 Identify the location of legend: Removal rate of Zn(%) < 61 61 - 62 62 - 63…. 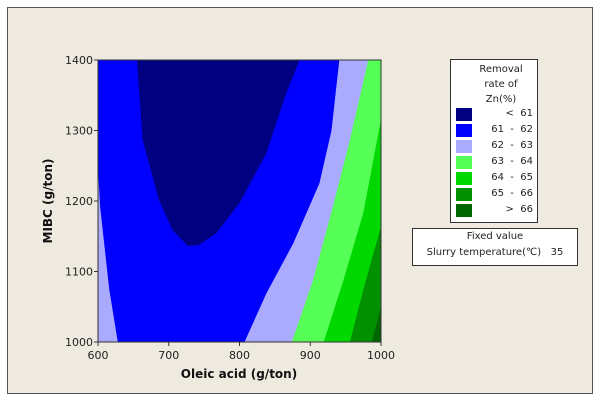
(494, 141).